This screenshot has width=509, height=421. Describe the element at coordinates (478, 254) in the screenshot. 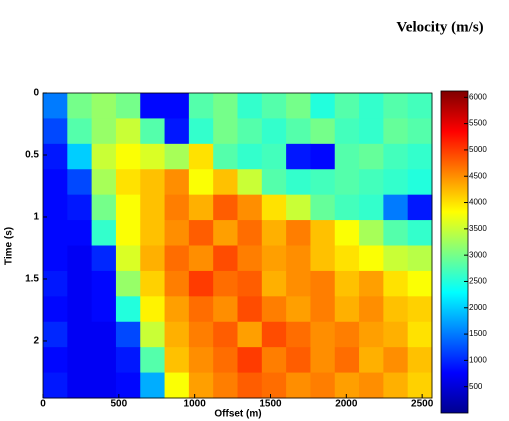

I see `colorbar-tick-label: 3000` at that location.